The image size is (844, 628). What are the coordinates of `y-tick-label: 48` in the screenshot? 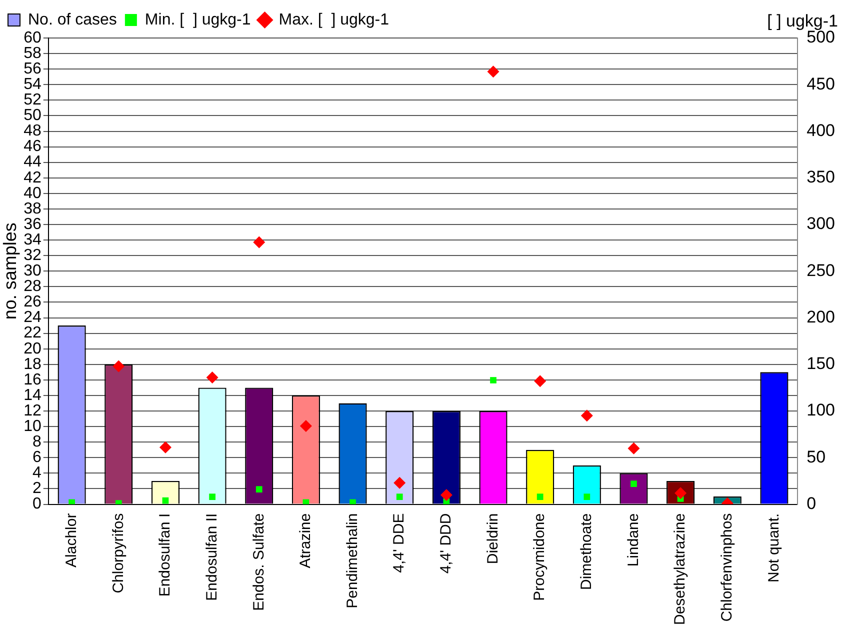 It's located at (33, 131).